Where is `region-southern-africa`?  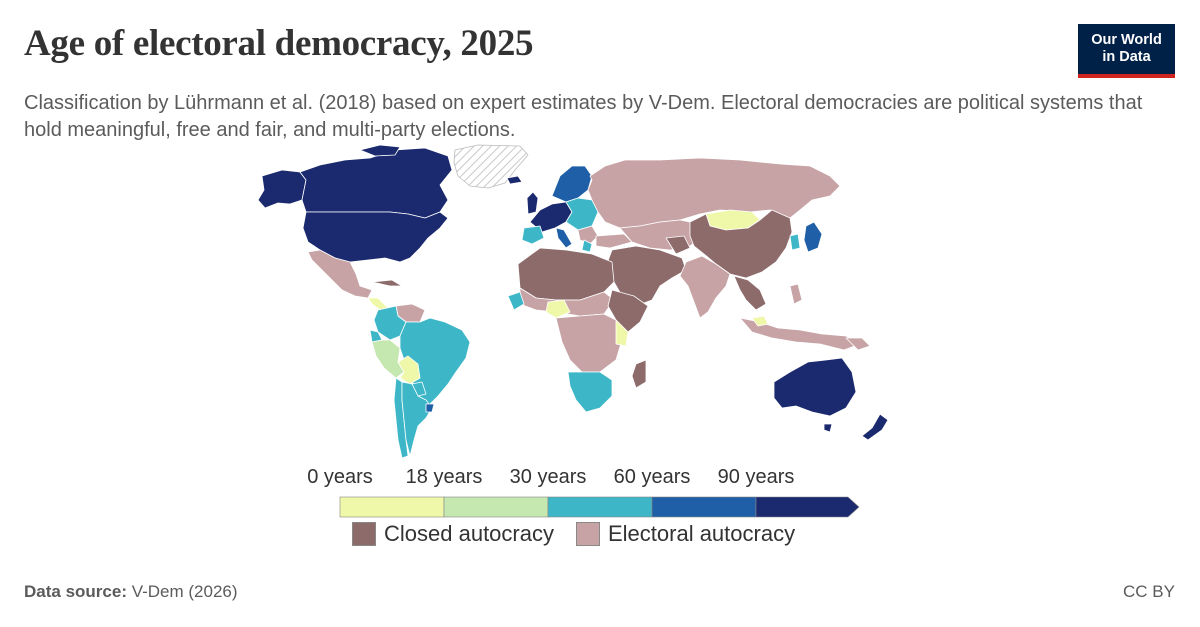
region-southern-africa is located at coordinates (590, 392).